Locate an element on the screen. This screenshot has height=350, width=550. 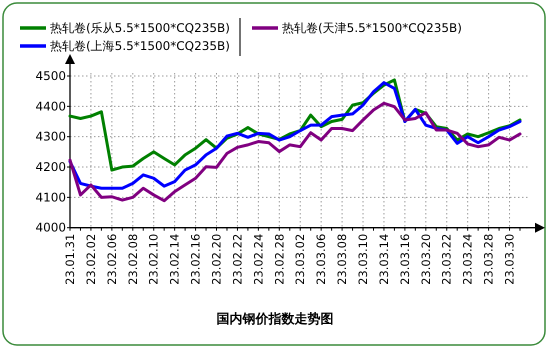
x-tick-label: 23.03.10 is located at coordinates (363, 259).